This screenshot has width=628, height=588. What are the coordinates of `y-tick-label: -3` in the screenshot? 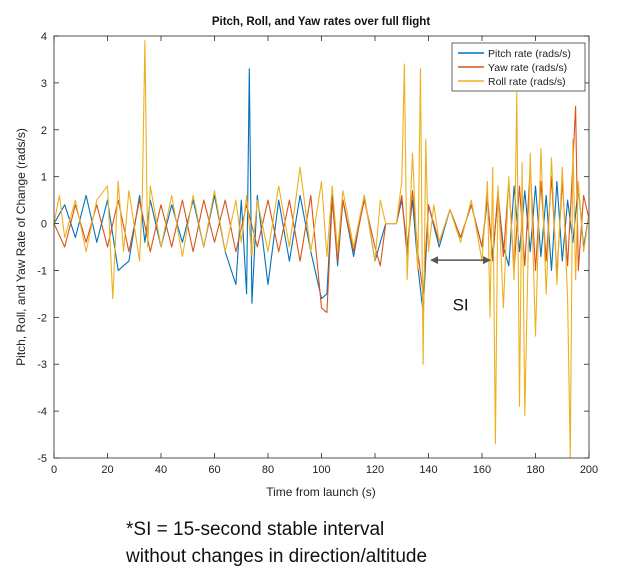 It's located at (42, 365).